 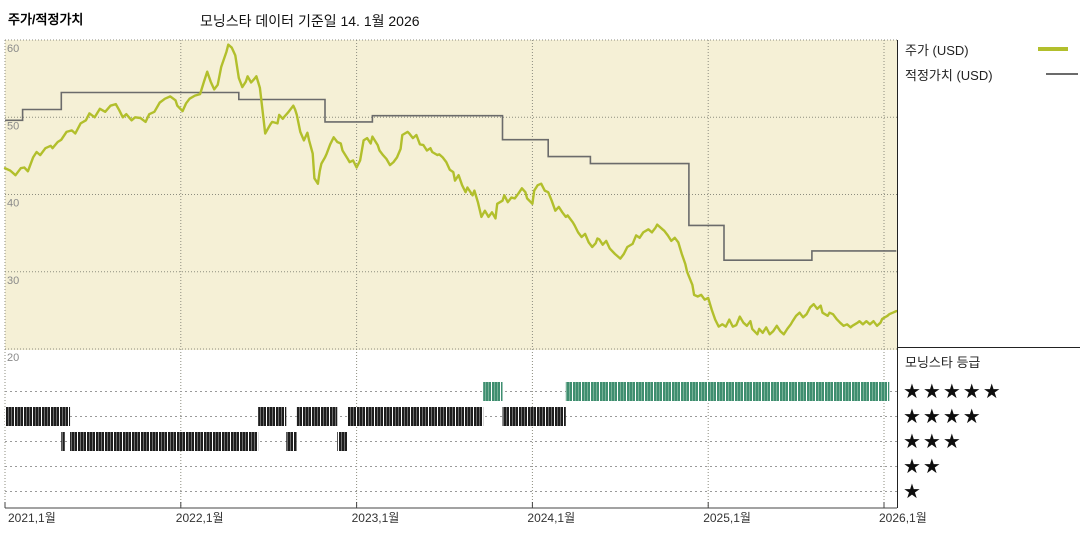 What do you see at coordinates (13, 358) in the screenshot?
I see `y-tick-label: 20` at bounding box center [13, 358].